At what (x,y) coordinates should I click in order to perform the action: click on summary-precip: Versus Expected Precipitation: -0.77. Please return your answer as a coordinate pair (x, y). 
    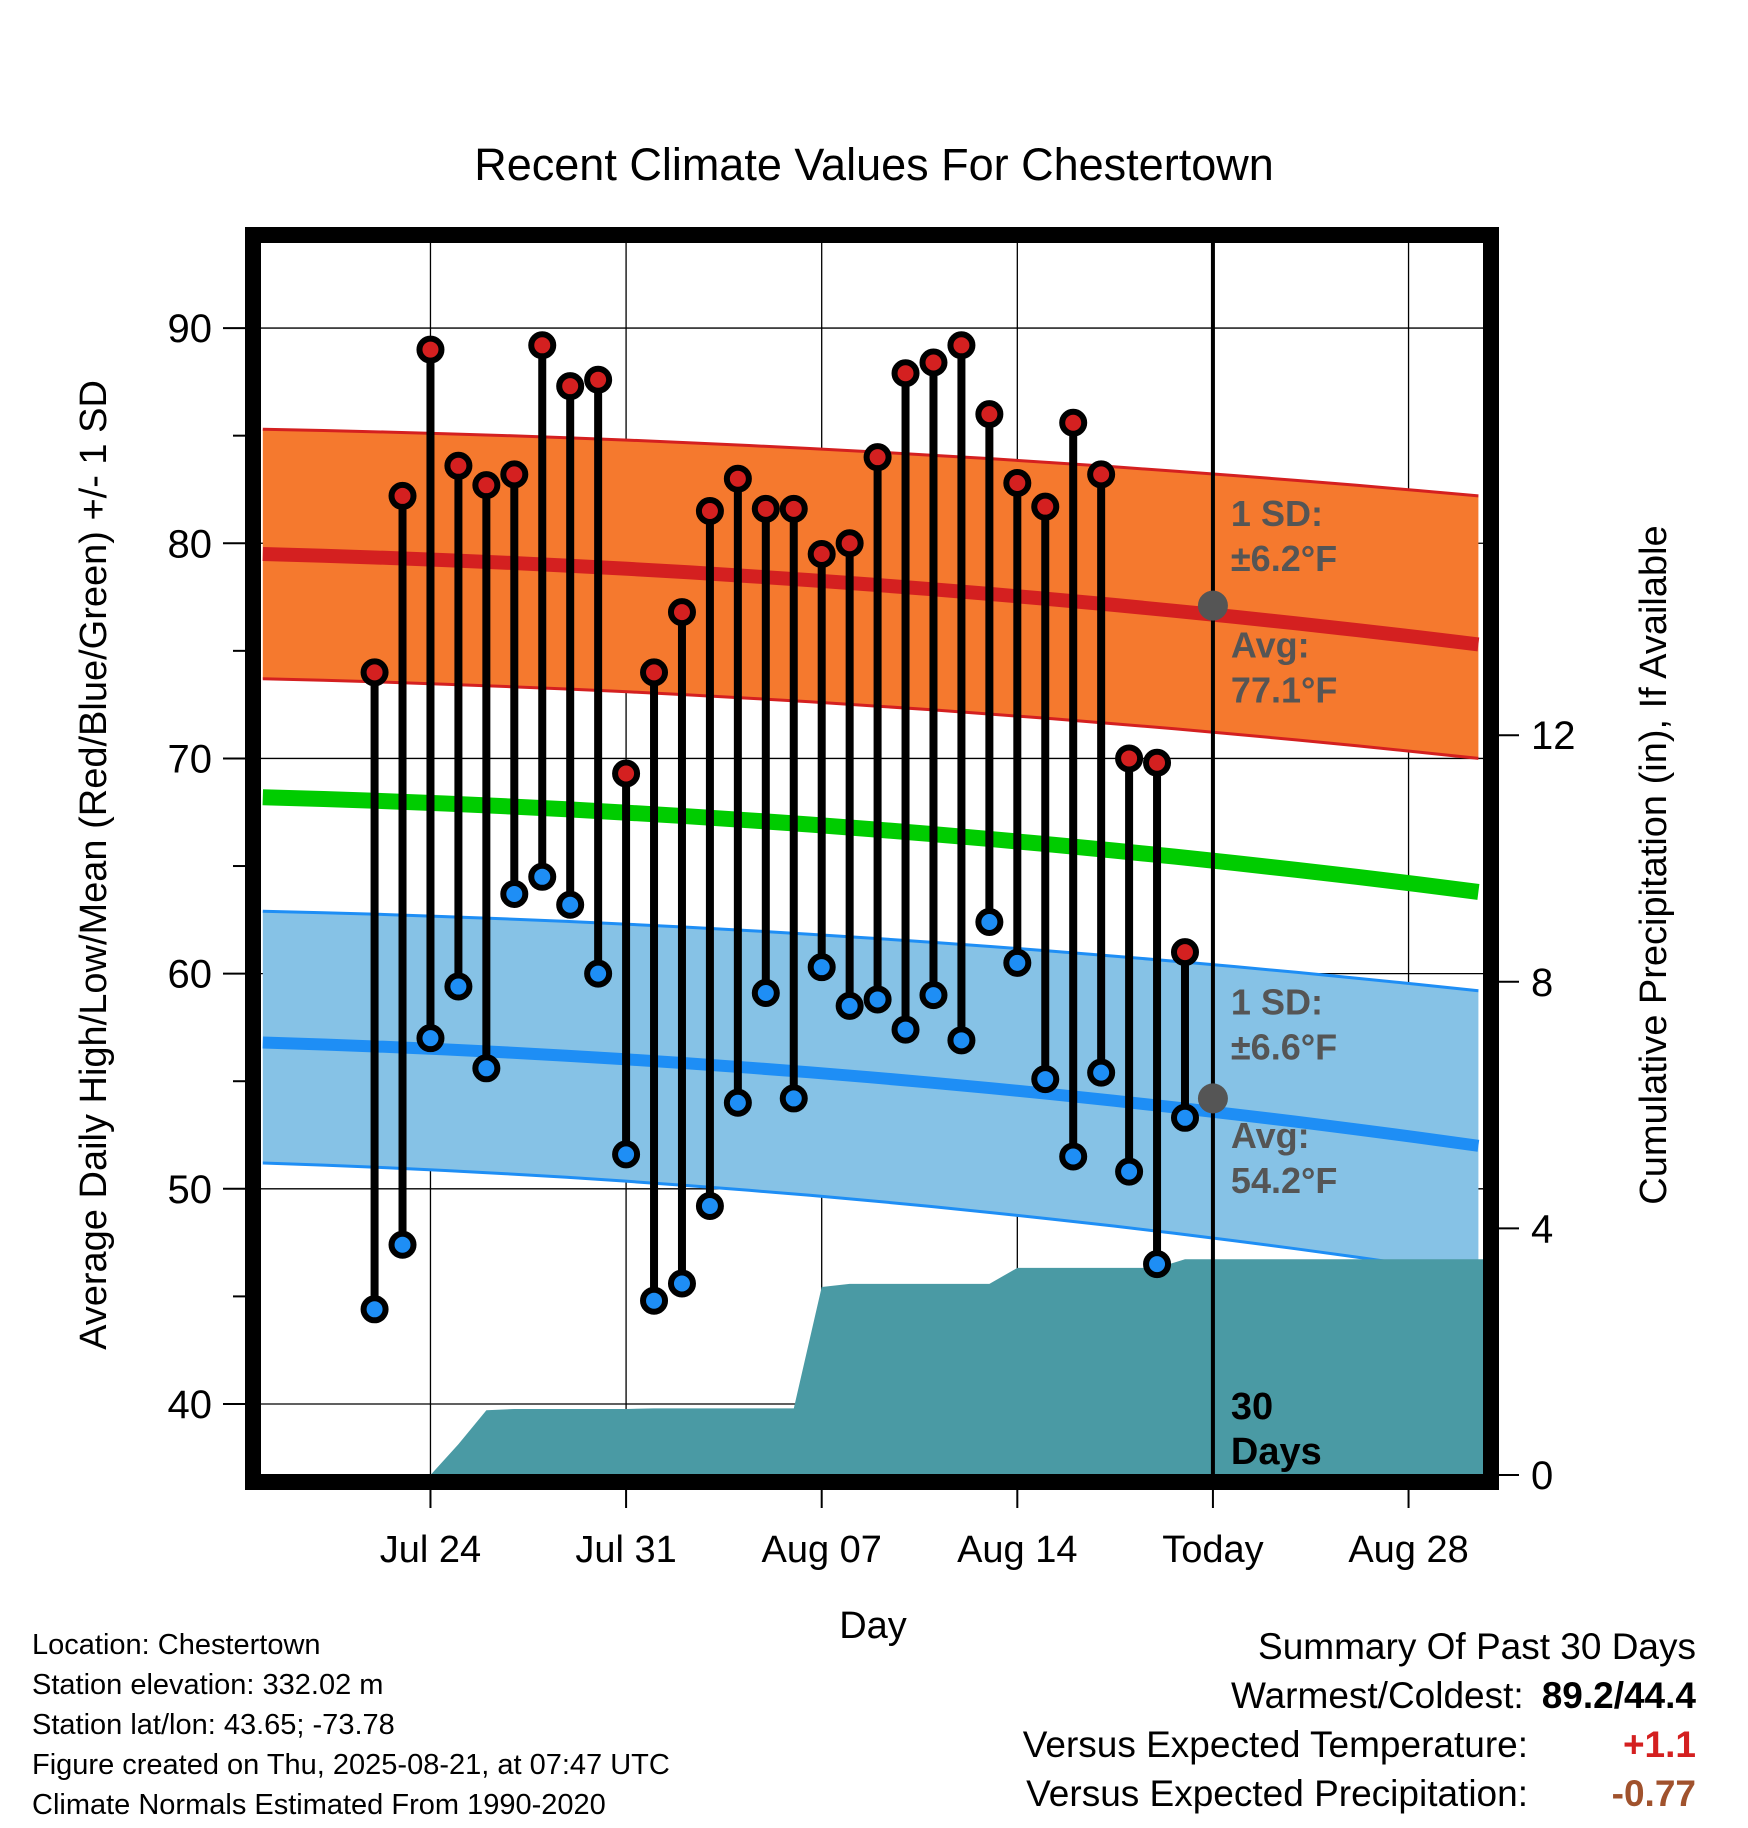
    Looking at the image, I should click on (1359, 1793).